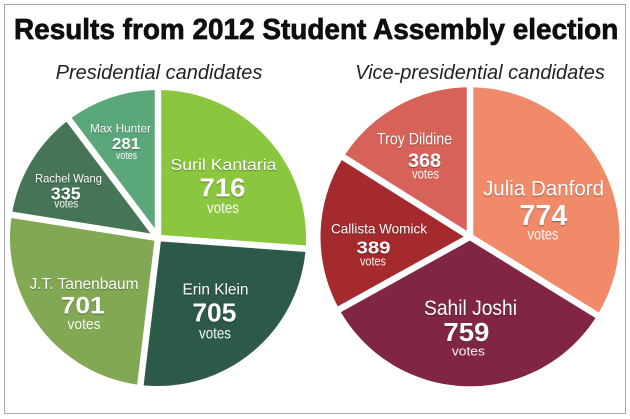  What do you see at coordinates (224, 165) in the screenshot?
I see `svg-text: Suril Kantaria` at bounding box center [224, 165].